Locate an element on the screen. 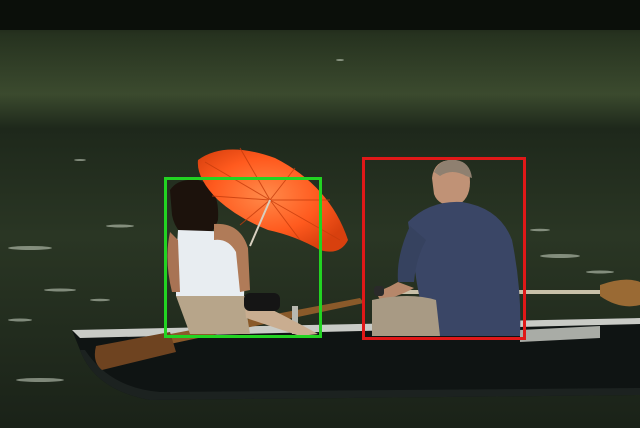  parasol is located at coordinates (272, 199).